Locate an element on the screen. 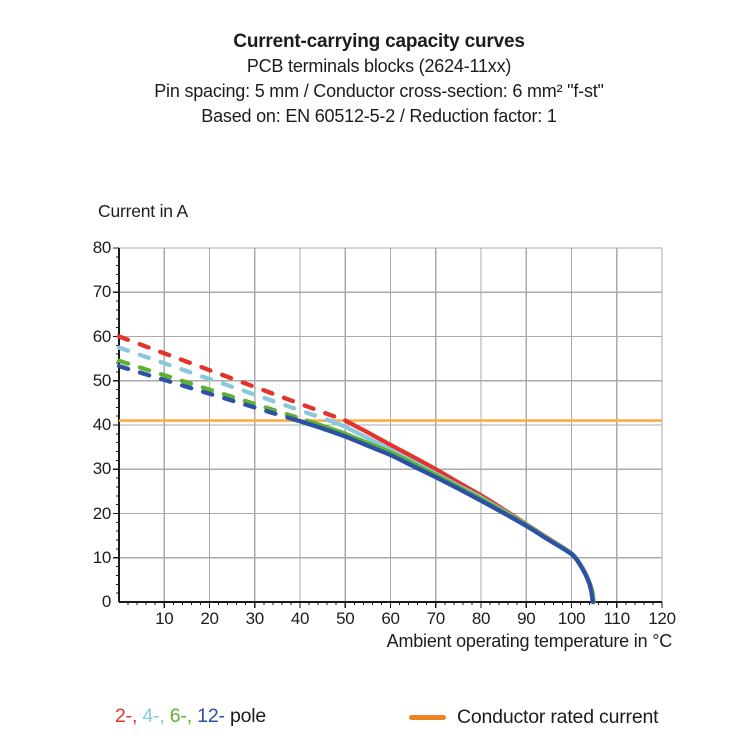  y-tick-label-50: 50 is located at coordinates (102, 380).